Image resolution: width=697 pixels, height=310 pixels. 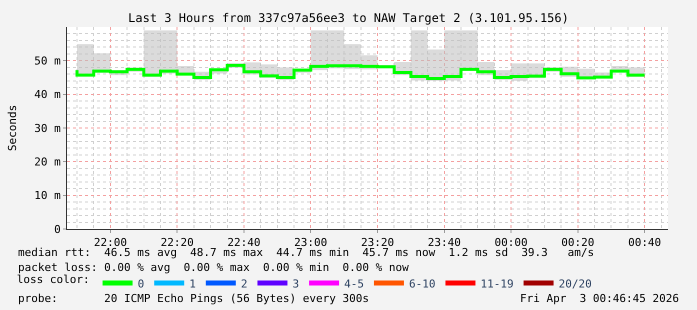 What do you see at coordinates (48, 195) in the screenshot?
I see `y-tick-label: 10 m` at bounding box center [48, 195].